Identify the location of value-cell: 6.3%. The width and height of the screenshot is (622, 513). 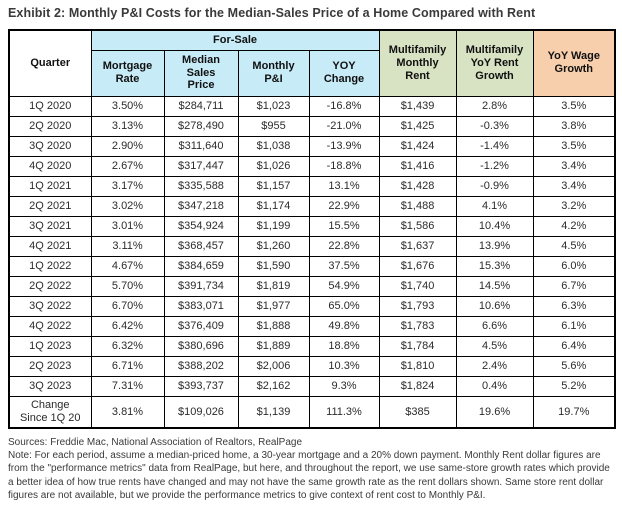
(574, 306).